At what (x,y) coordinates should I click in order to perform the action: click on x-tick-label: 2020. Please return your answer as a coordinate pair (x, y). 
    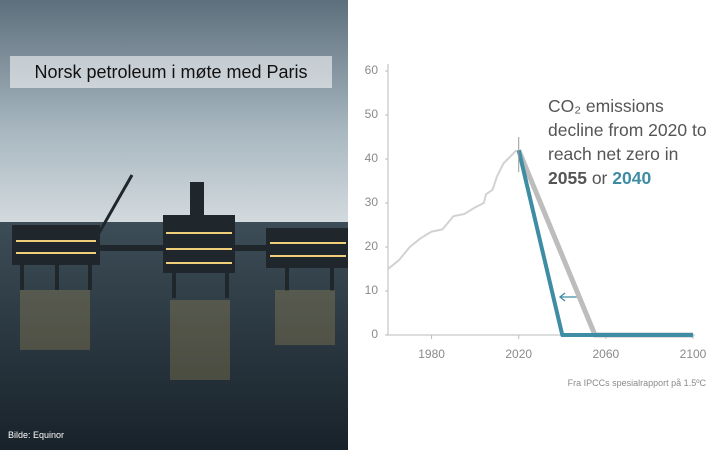
    Looking at the image, I should click on (518, 354).